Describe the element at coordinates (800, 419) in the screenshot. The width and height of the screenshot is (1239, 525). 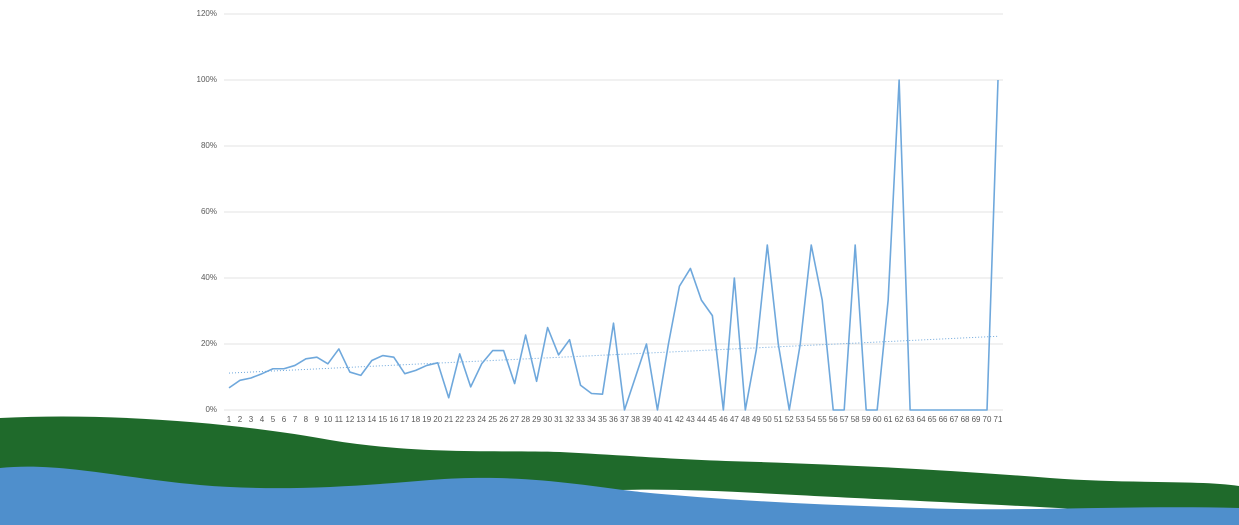
I see `x-tick-label: 53` at that location.